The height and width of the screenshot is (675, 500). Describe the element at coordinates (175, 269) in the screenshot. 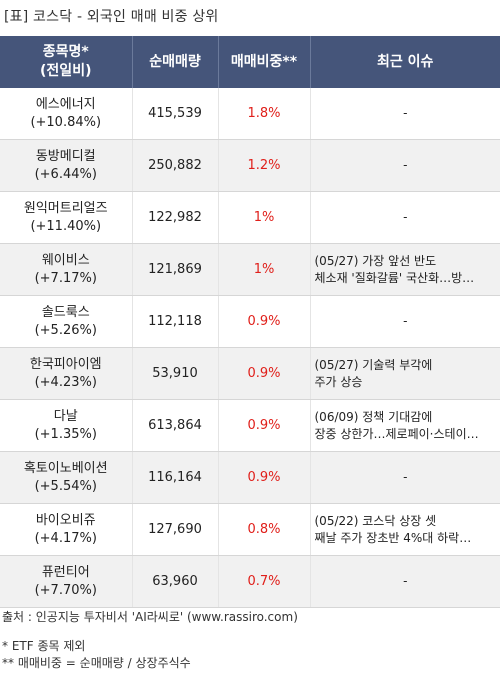

I see `net-volume-cell: 121,869` at that location.